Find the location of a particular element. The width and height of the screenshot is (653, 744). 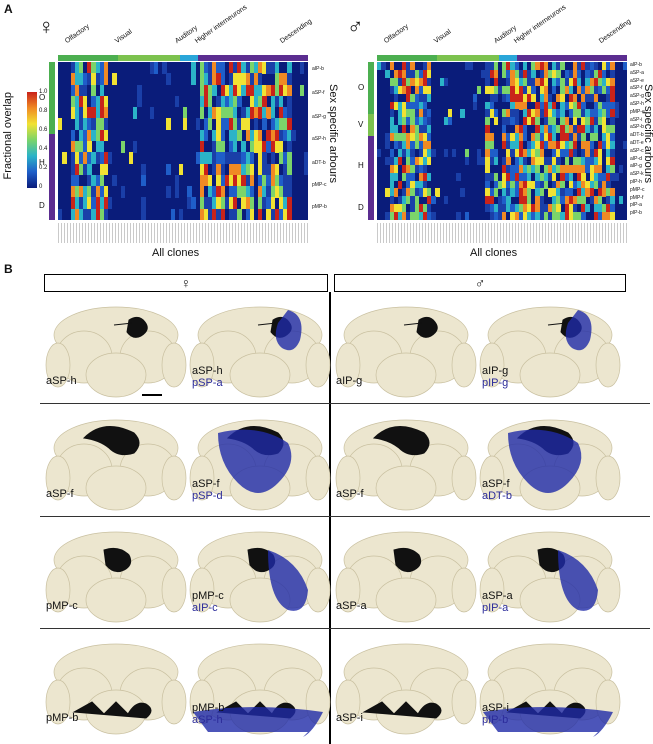

secondary-neuron: aIP-c is located at coordinates (205, 608).